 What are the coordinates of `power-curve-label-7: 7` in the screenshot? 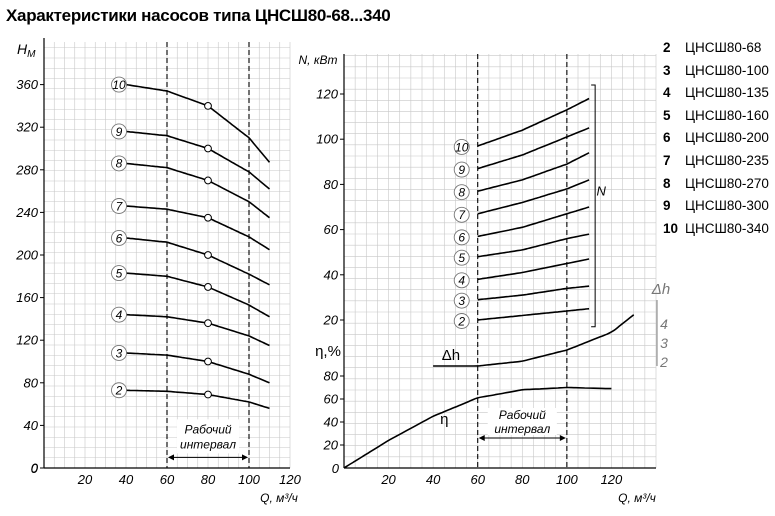 It's located at (461, 214).